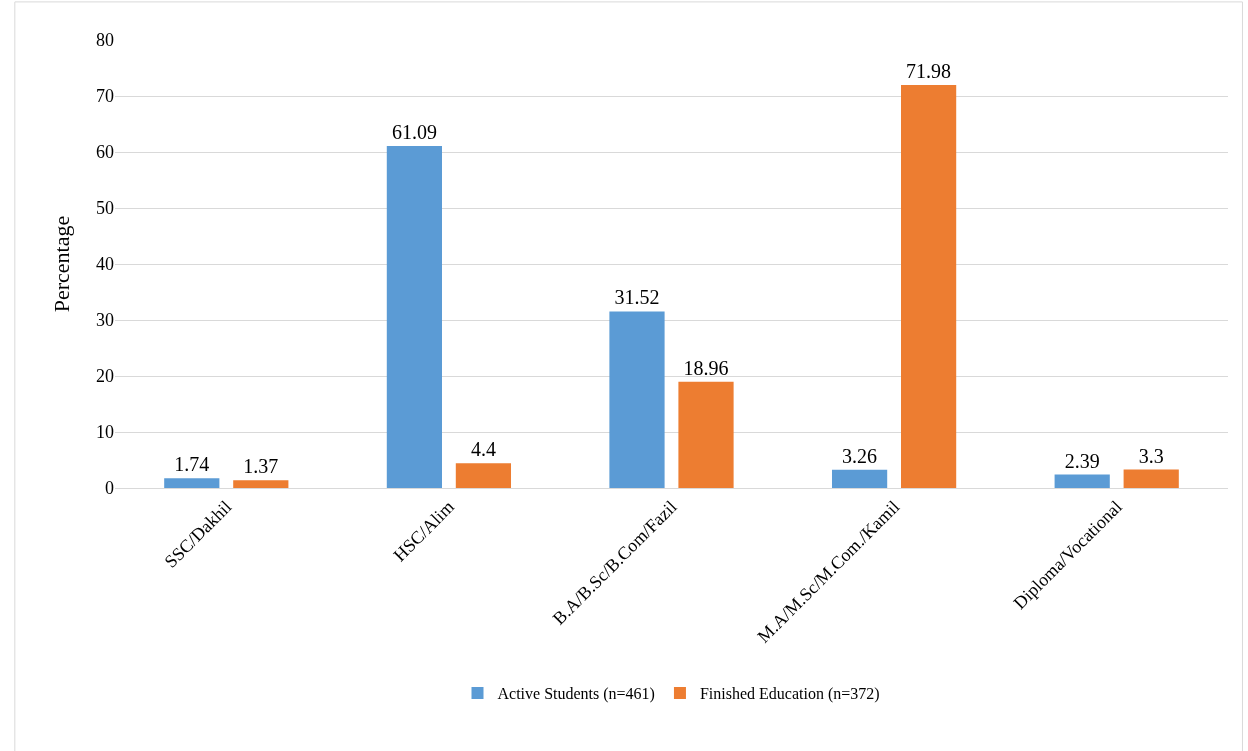  Describe the element at coordinates (261, 466) in the screenshot. I see `data-label: 1.37` at that location.